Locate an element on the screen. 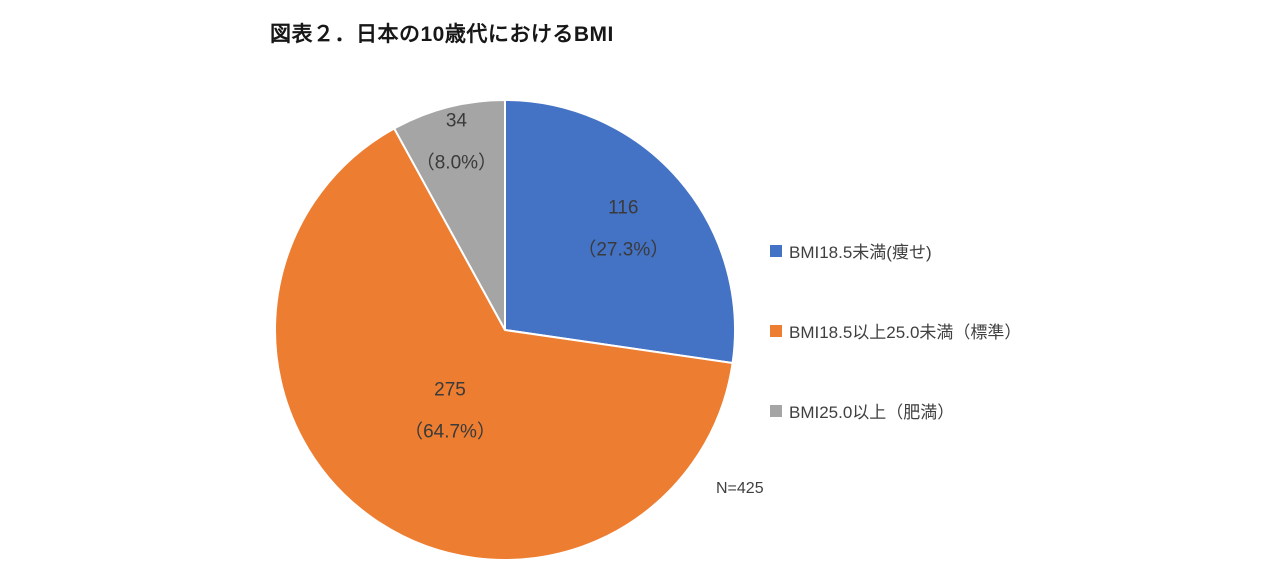 The height and width of the screenshot is (566, 1270). legend-label-underweight: BMI18.5未満(痩せ) is located at coordinates (860, 252).